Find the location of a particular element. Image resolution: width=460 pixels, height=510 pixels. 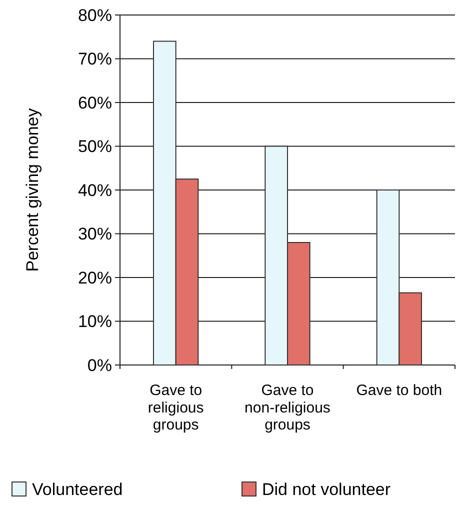

y-tick-label: 20% is located at coordinates (95, 278).